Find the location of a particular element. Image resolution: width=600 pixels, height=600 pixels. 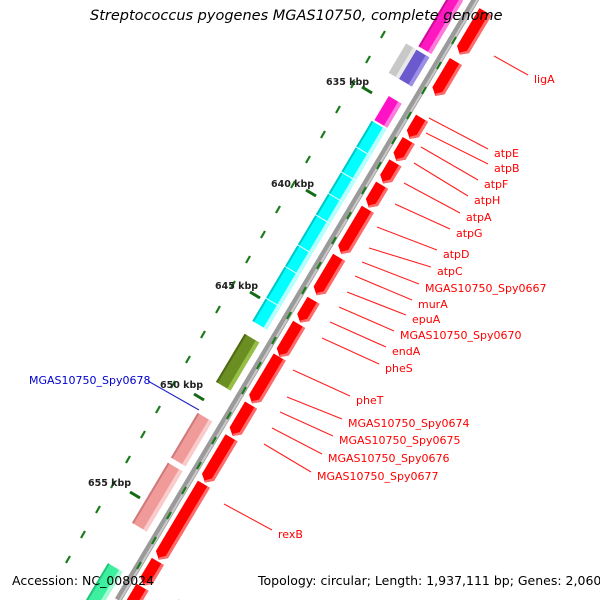

gene-label-murA: murA is located at coordinates (433, 304).